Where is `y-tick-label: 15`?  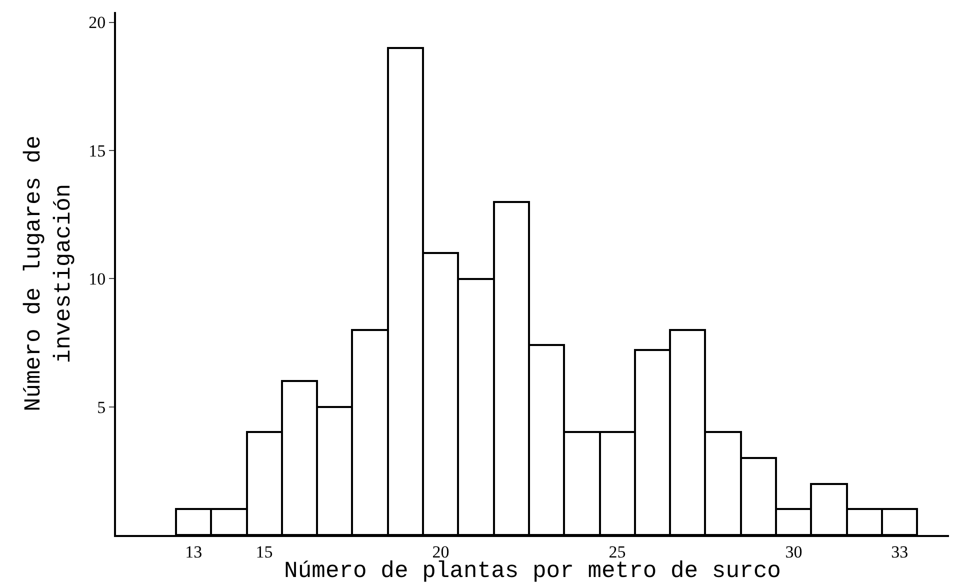 y-tick-label: 15 is located at coordinates (97, 150).